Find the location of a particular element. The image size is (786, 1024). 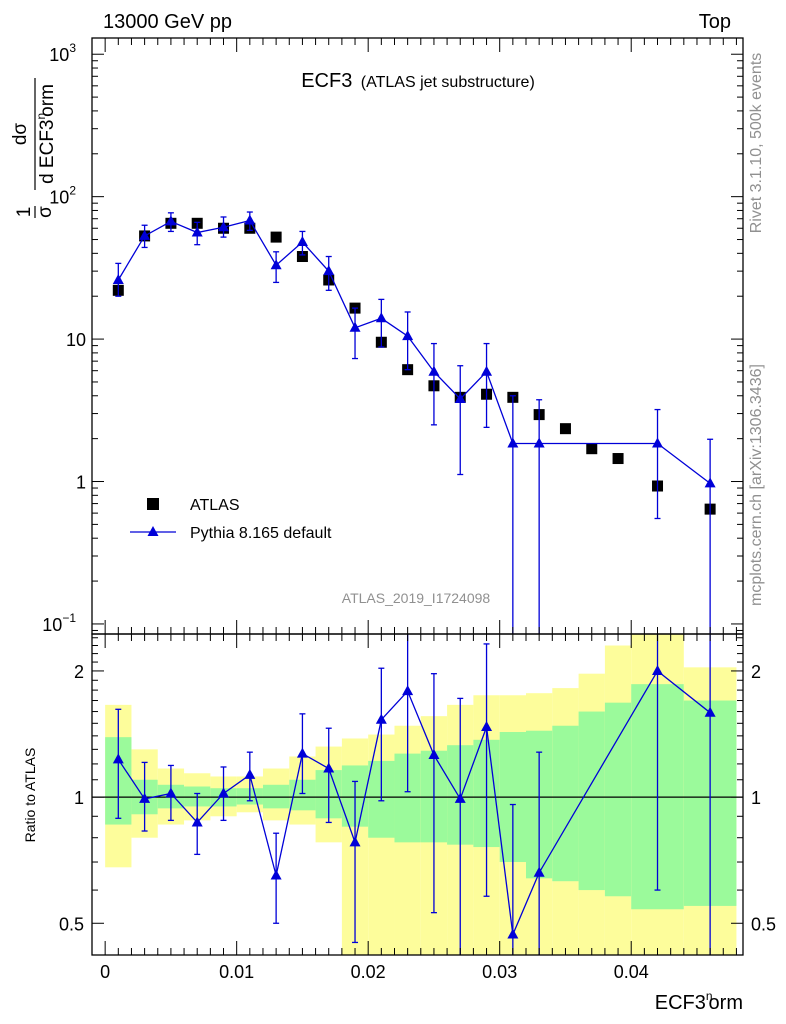

main-ytick-label: 1 is located at coordinates (81, 483).